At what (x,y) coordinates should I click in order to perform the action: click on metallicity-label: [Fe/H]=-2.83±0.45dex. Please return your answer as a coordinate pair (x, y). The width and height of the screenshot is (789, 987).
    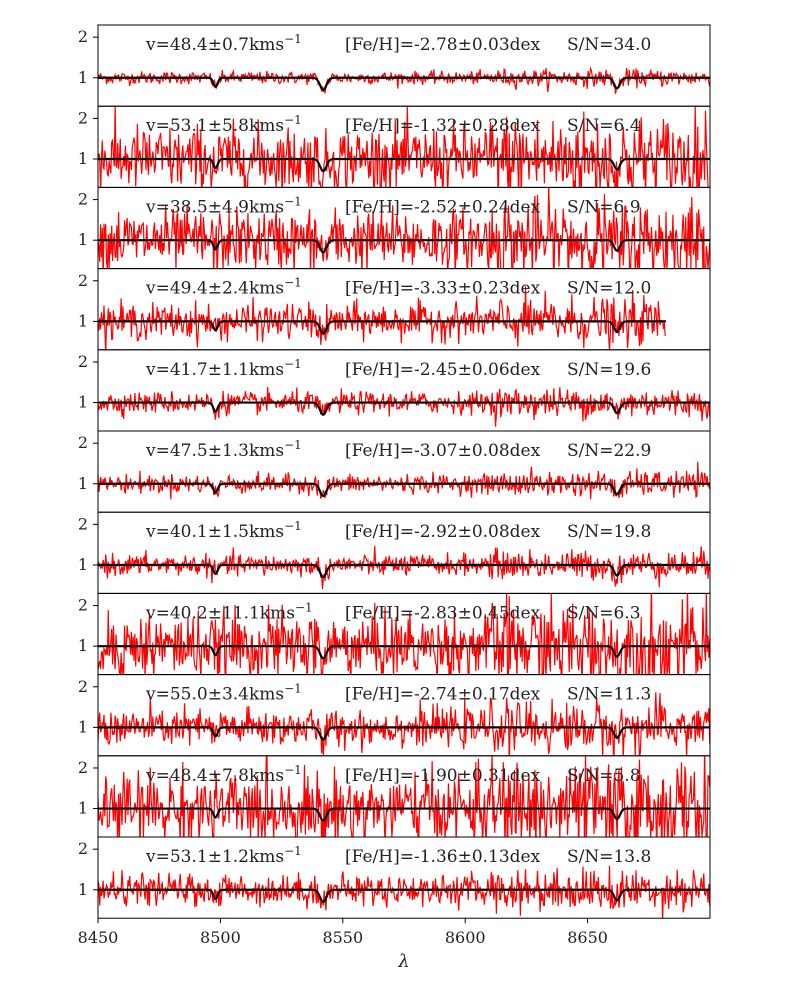
    Looking at the image, I should click on (443, 613).